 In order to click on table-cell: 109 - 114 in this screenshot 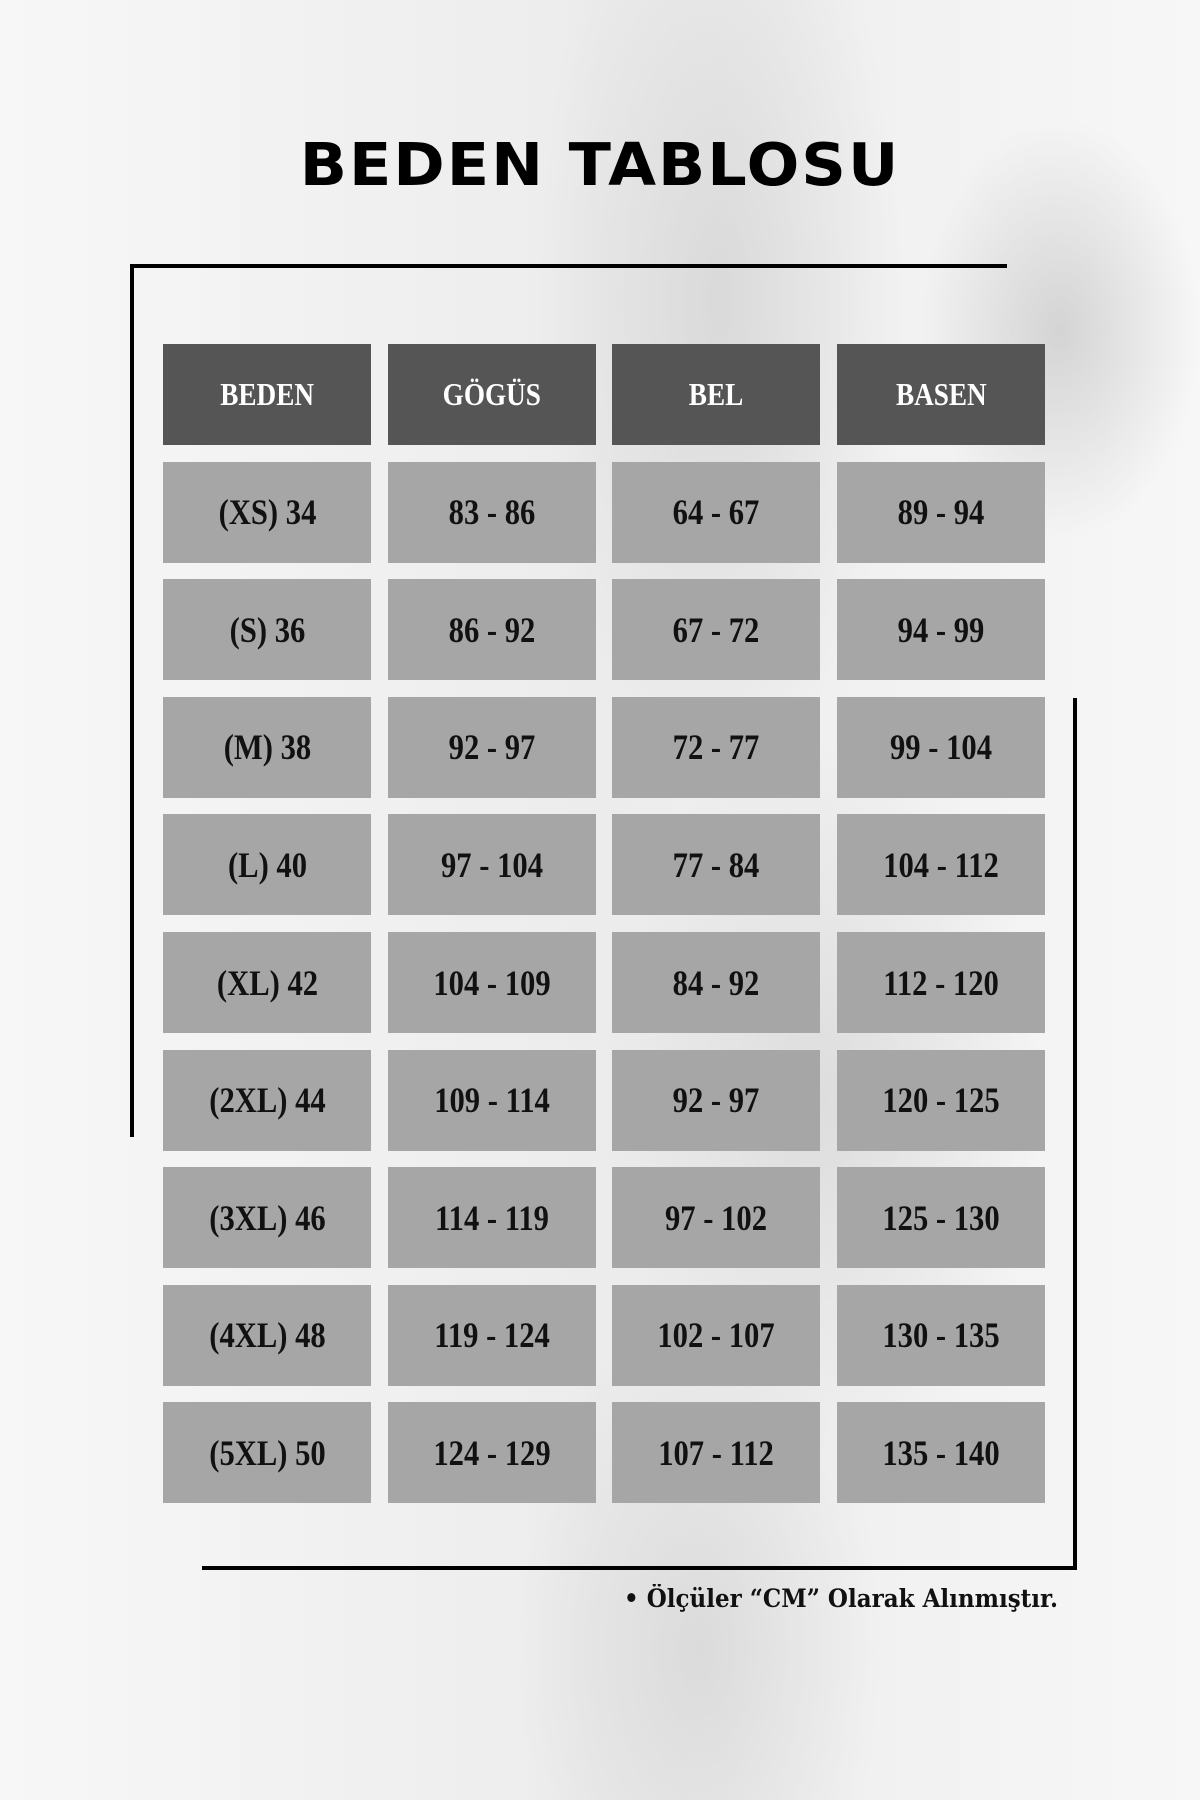, I will do `click(492, 1100)`.